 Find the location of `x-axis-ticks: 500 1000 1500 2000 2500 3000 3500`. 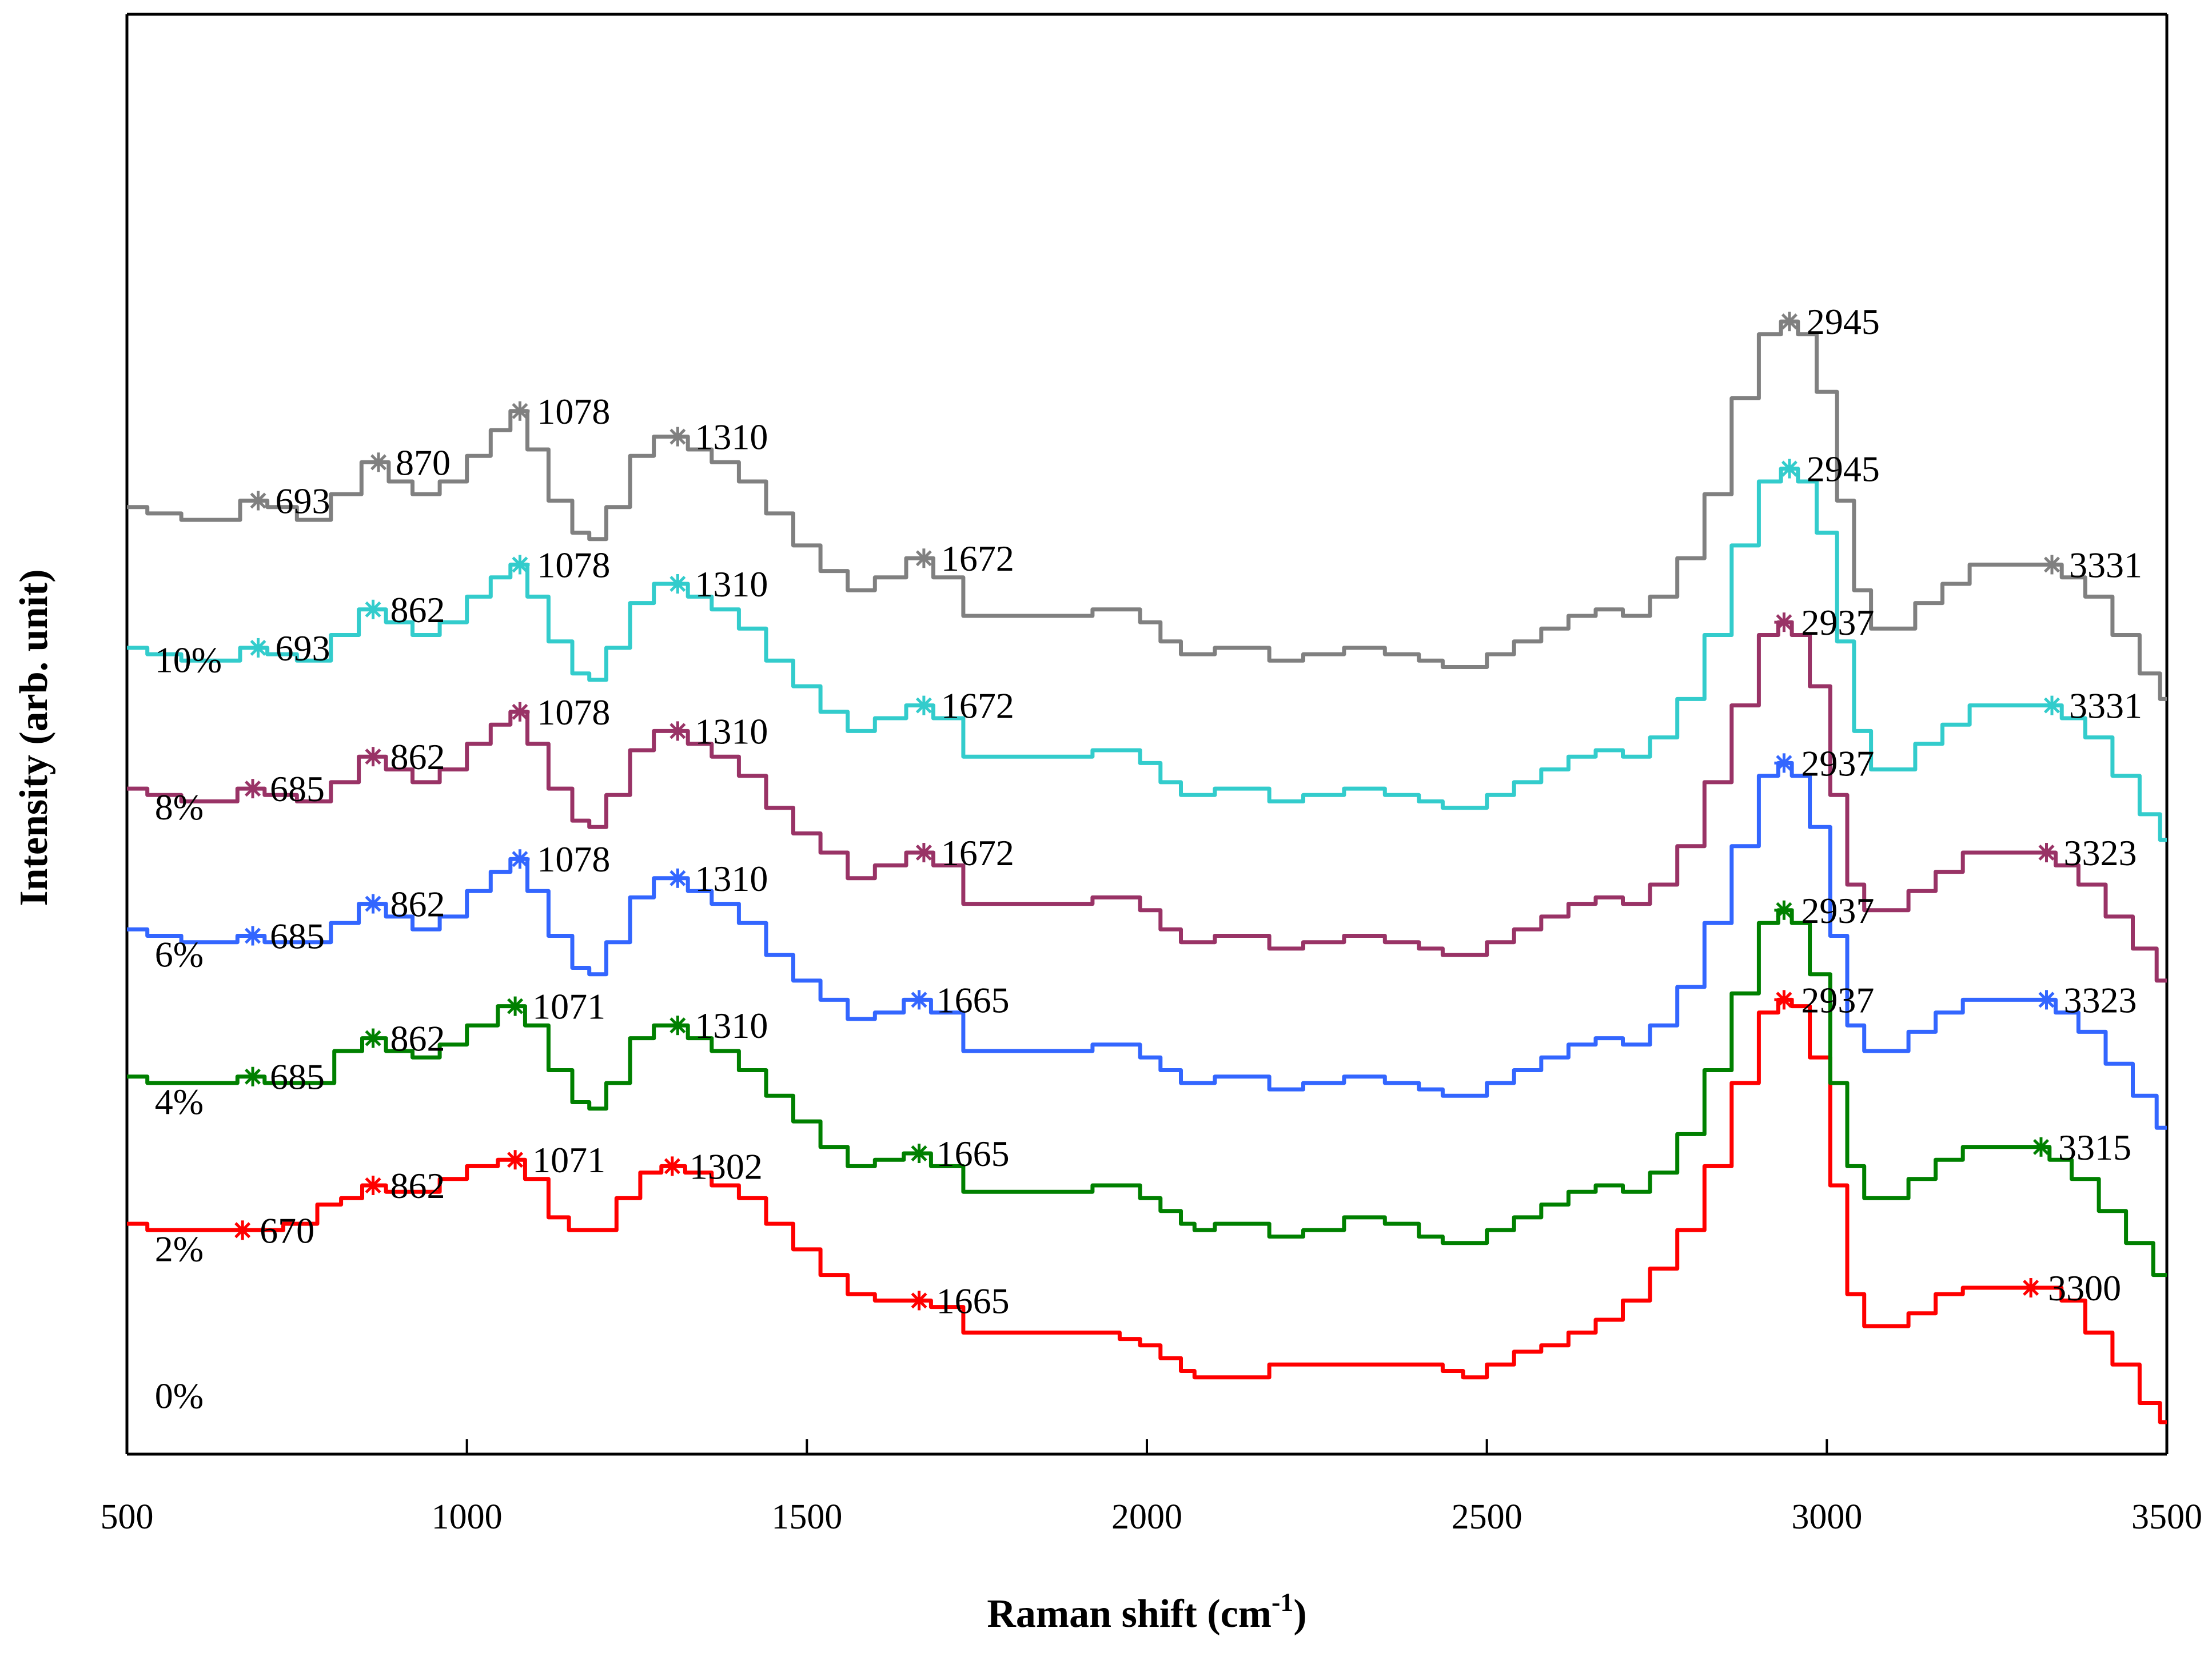

x-axis-ticks: 500 1000 1500 2000 2500 3000 3500 is located at coordinates (1151, 1488).